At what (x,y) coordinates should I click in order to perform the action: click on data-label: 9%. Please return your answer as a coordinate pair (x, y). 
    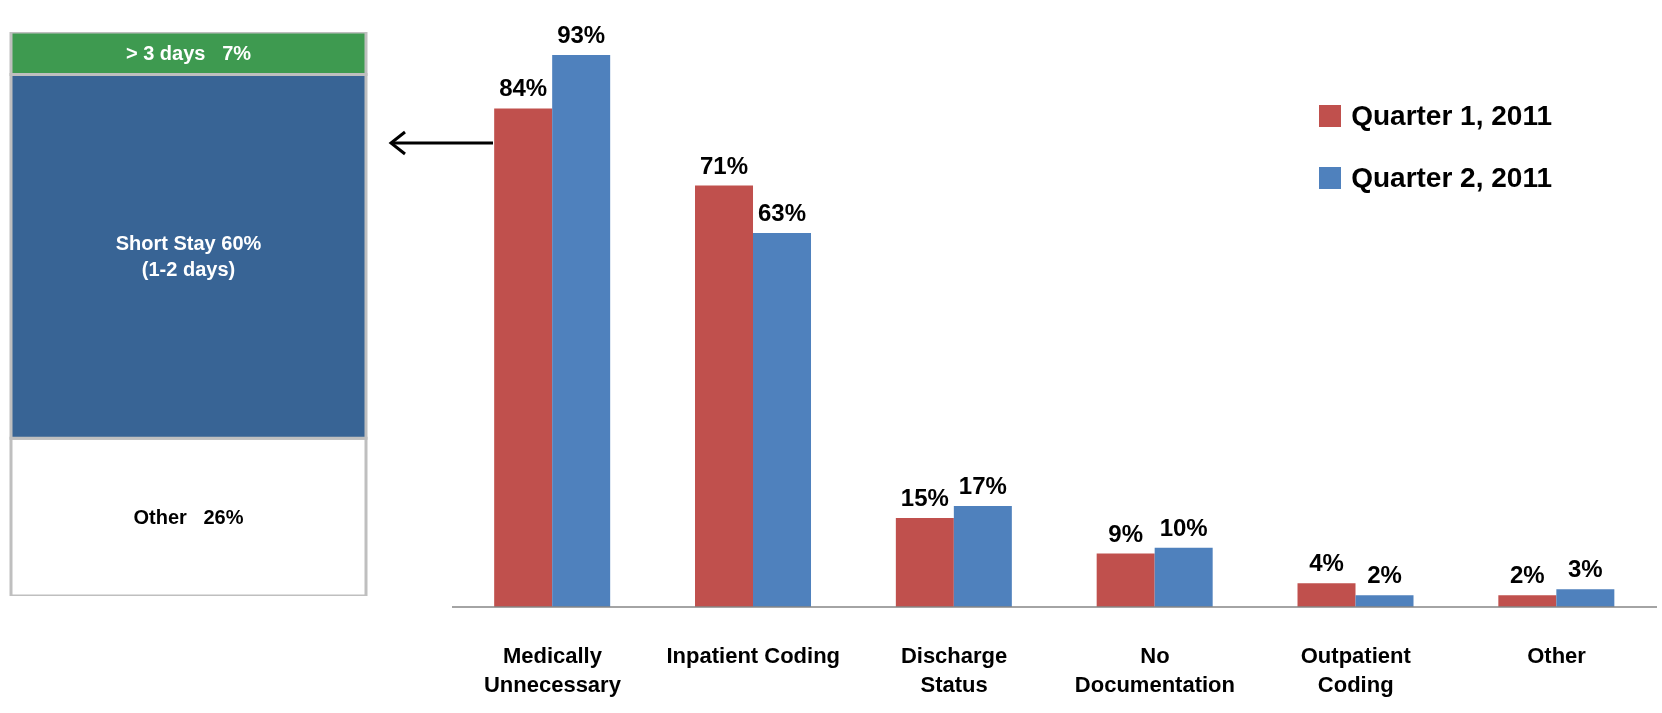
    Looking at the image, I should click on (1126, 533).